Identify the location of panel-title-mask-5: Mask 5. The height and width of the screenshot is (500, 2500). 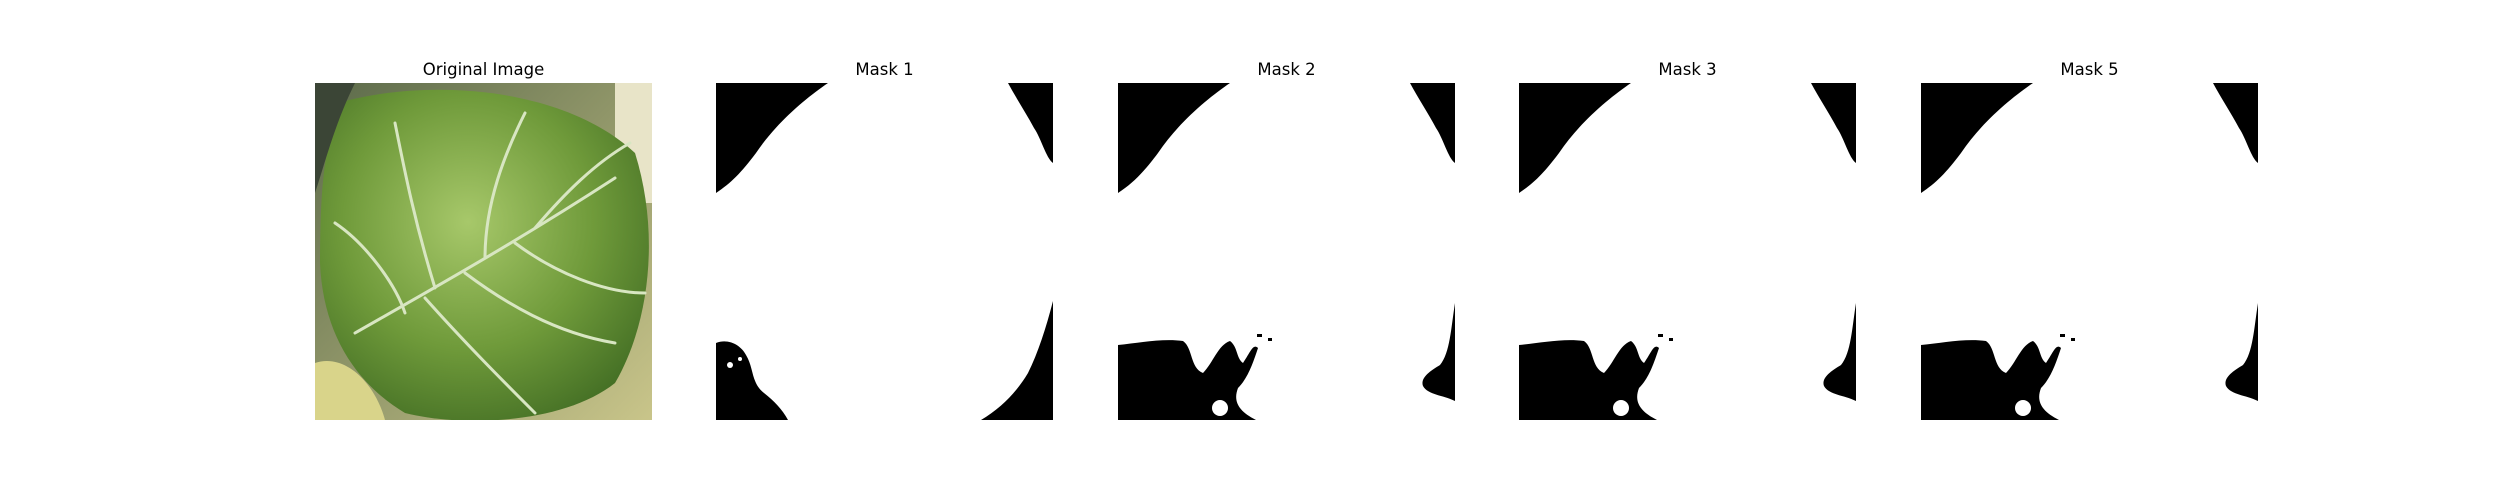
(2089, 69).